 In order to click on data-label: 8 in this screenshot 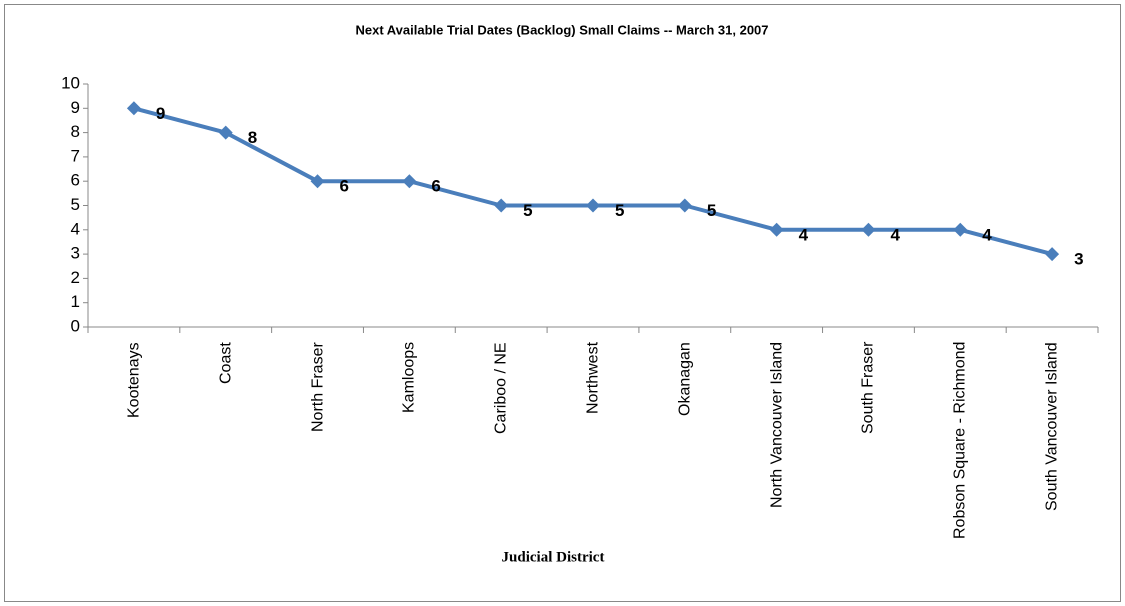, I will do `click(252, 137)`.